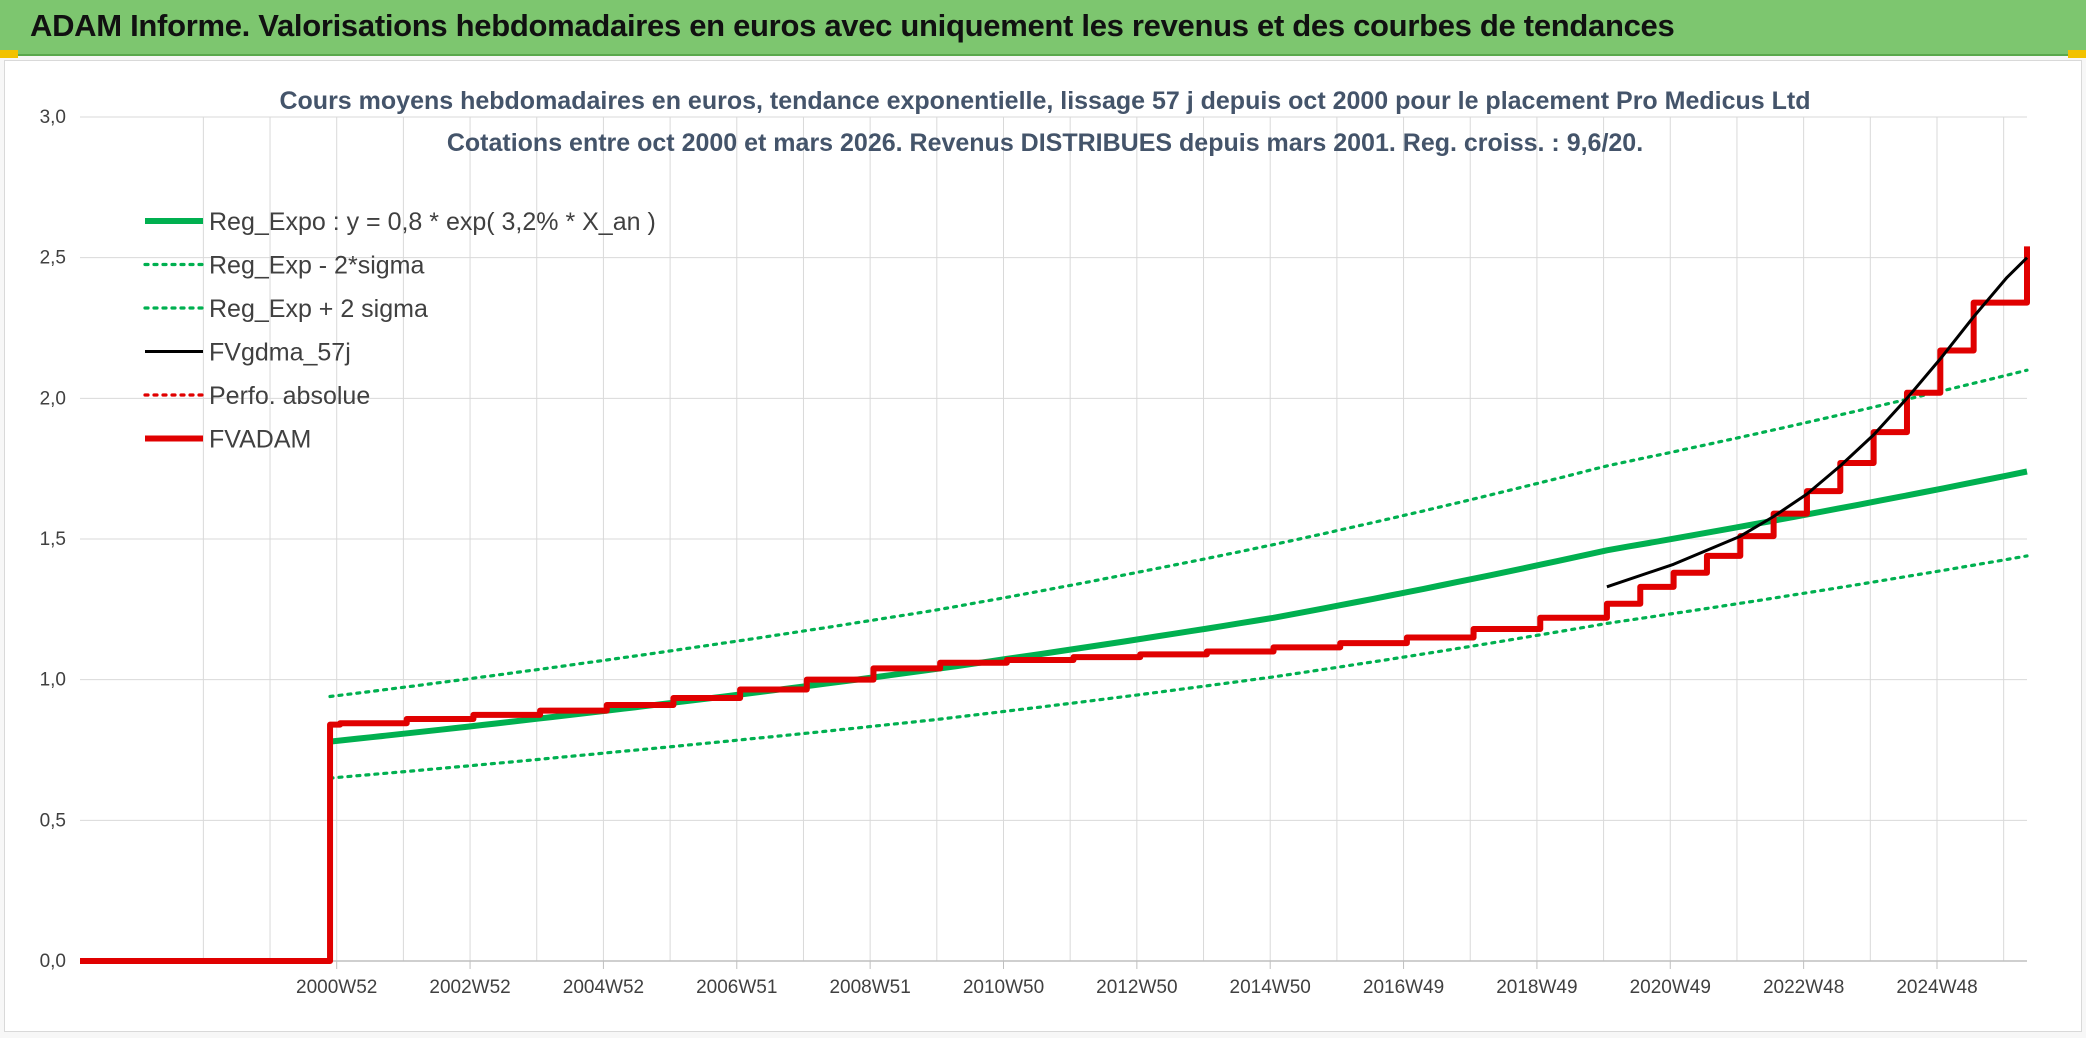 Image resolution: width=2086 pixels, height=1038 pixels. I want to click on y-tick-label: 1,0, so click(53, 680).